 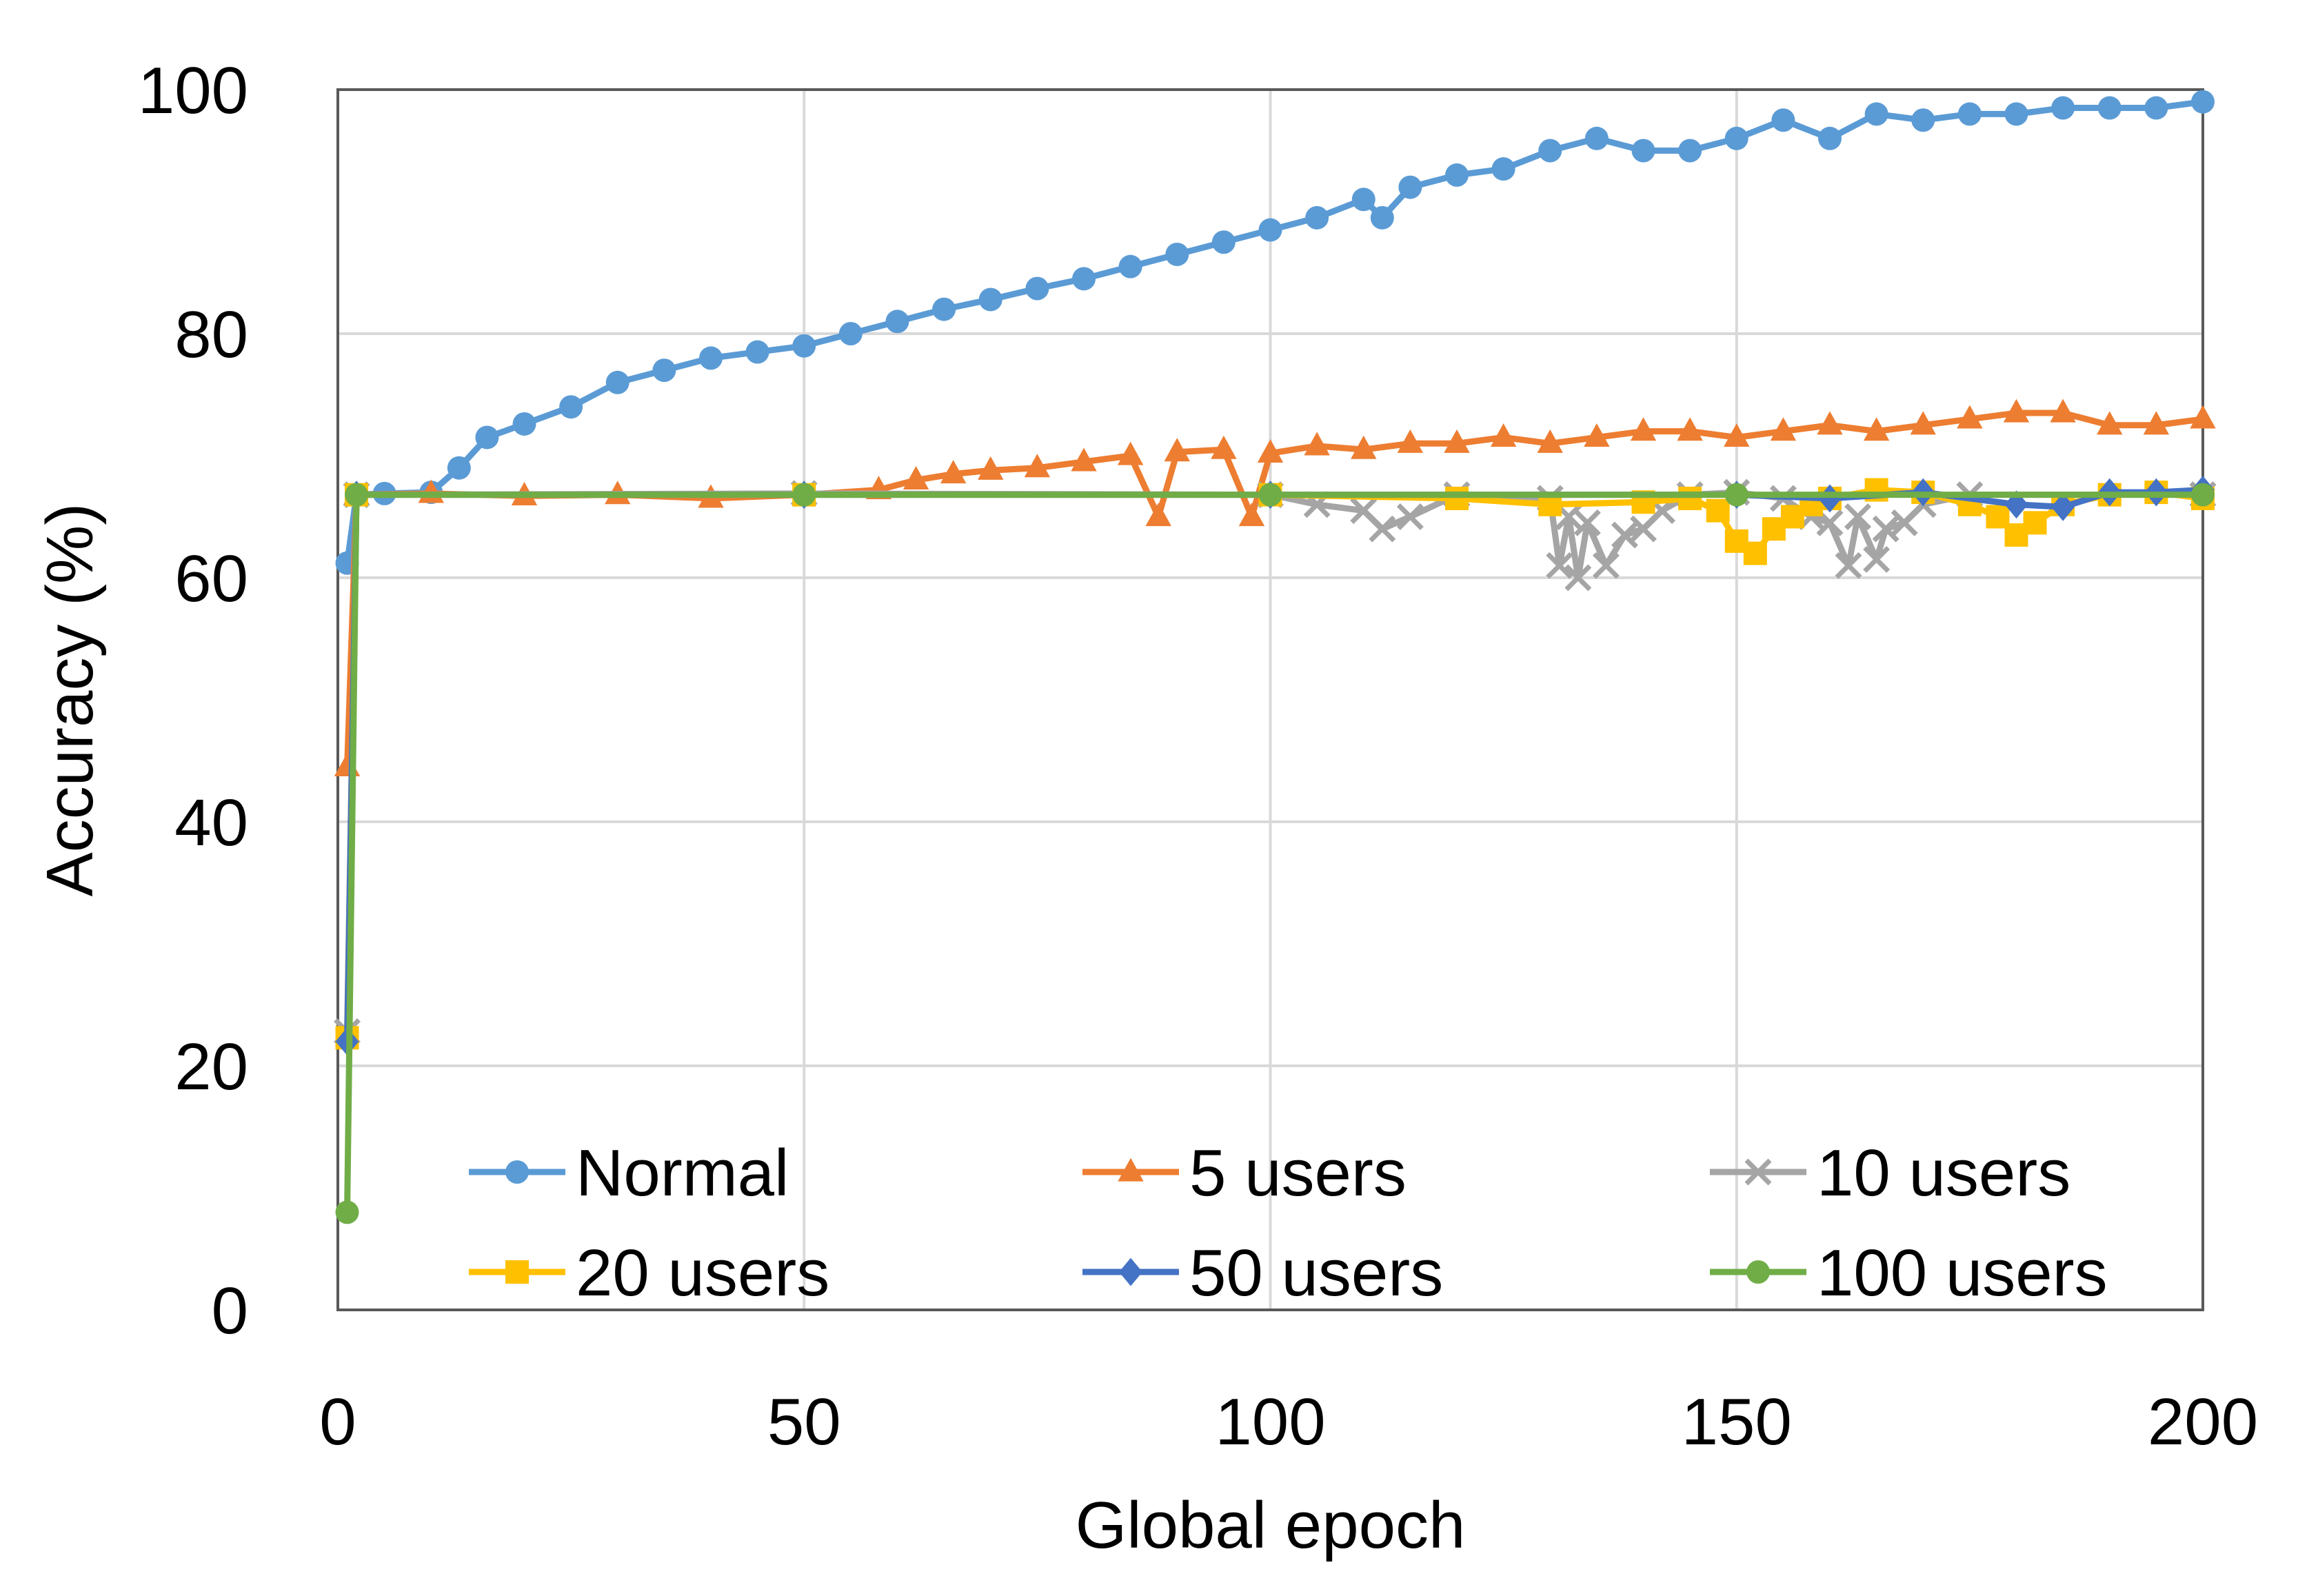 What do you see at coordinates (1963, 1273) in the screenshot?
I see `legend-label: 100 users` at bounding box center [1963, 1273].